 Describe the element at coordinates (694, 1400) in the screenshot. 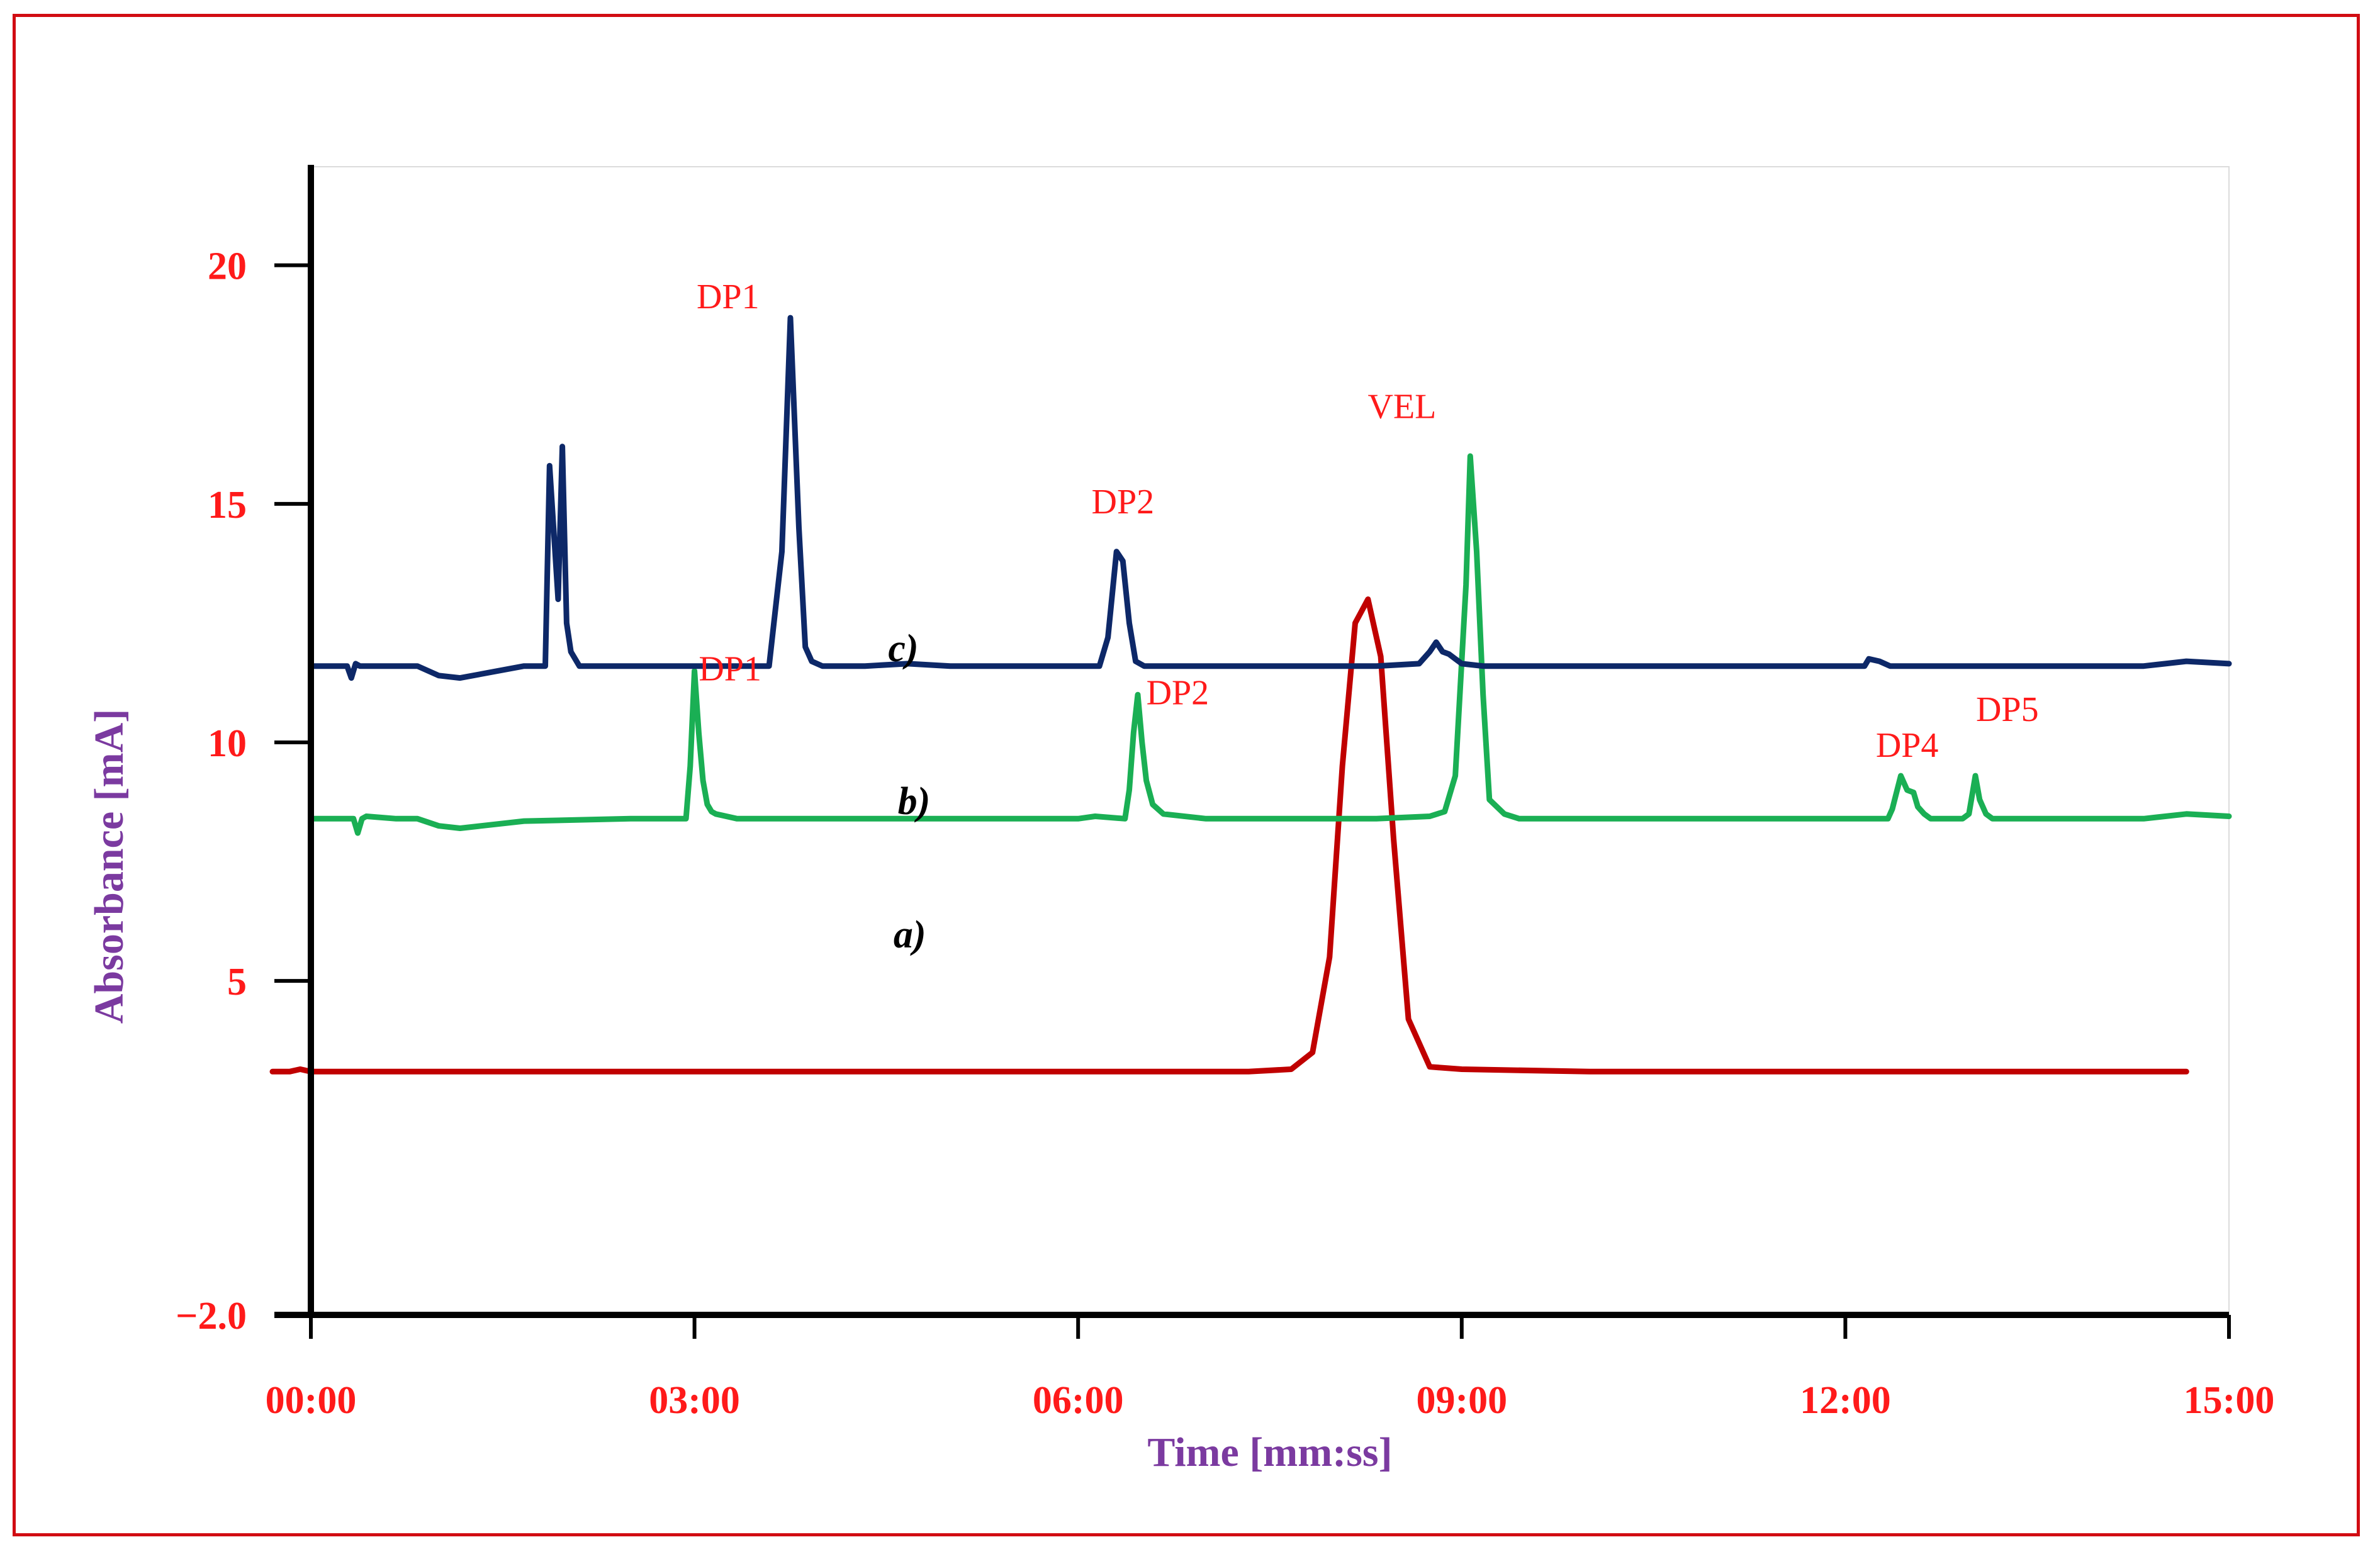

I see `x-tick-label-2: 03:00` at that location.